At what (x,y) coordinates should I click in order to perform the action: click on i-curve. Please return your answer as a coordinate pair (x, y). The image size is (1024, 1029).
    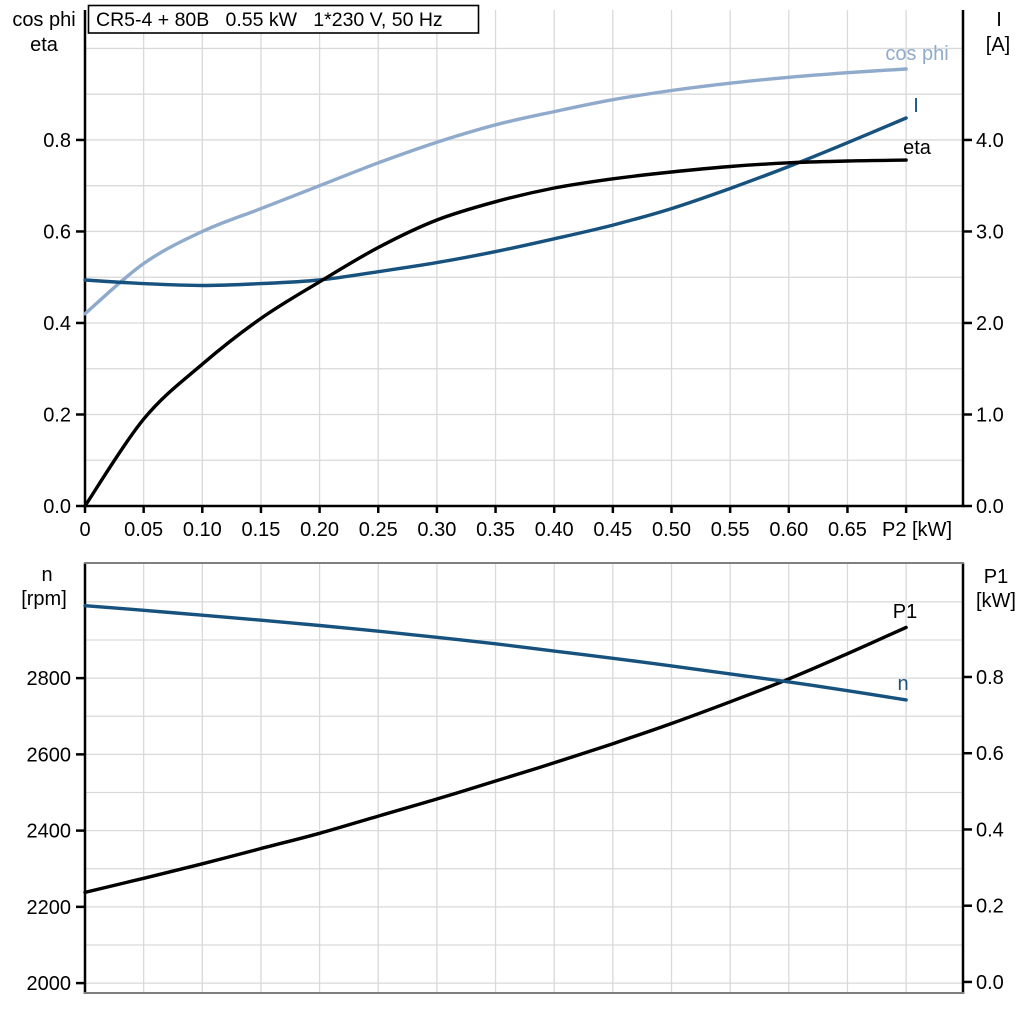
    Looking at the image, I should click on (495, 202).